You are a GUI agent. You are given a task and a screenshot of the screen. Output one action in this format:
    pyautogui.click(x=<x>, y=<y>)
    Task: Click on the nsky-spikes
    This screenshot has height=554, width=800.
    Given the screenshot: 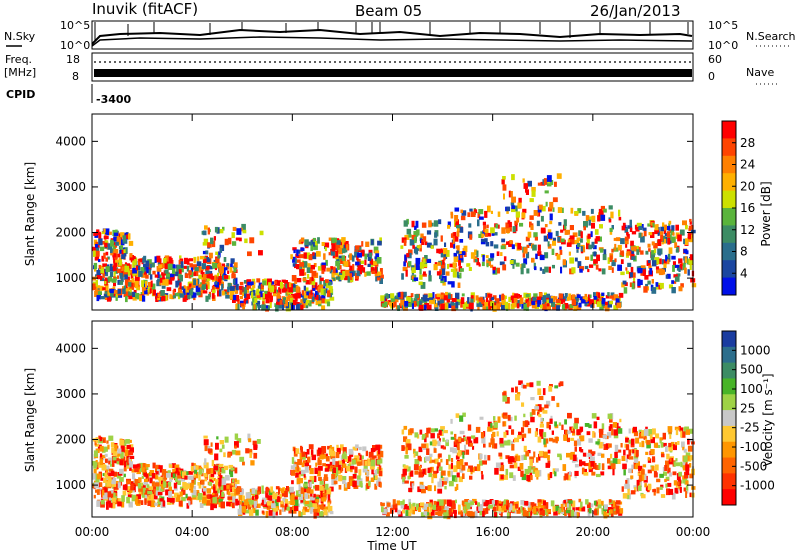 What is the action you would take?
    pyautogui.click(x=391, y=31)
    